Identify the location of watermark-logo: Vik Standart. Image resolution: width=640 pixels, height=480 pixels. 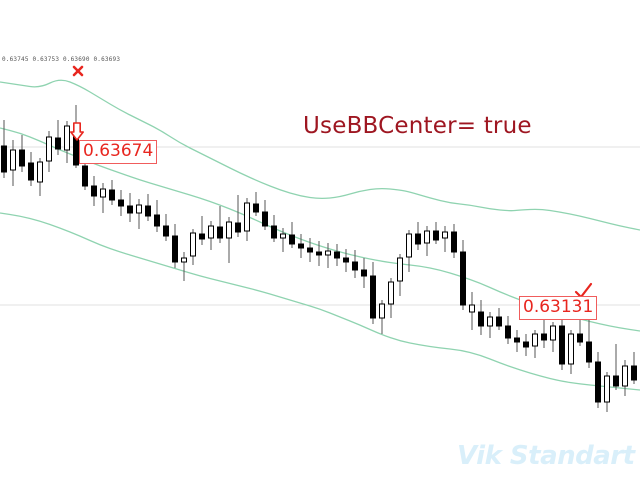
(546, 456).